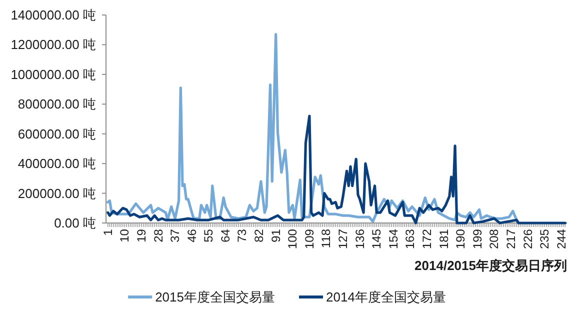 The width and height of the screenshot is (574, 324). What do you see at coordinates (293, 239) in the screenshot?
I see `x-tick-label: 100` at bounding box center [293, 239].